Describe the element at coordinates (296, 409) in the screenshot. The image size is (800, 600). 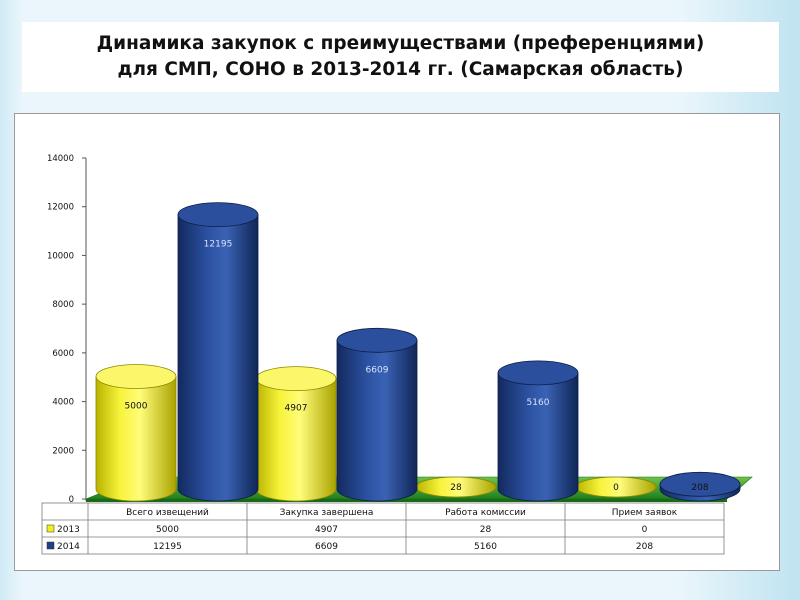
I see `bar-data-label-2013-1: 4907` at that location.